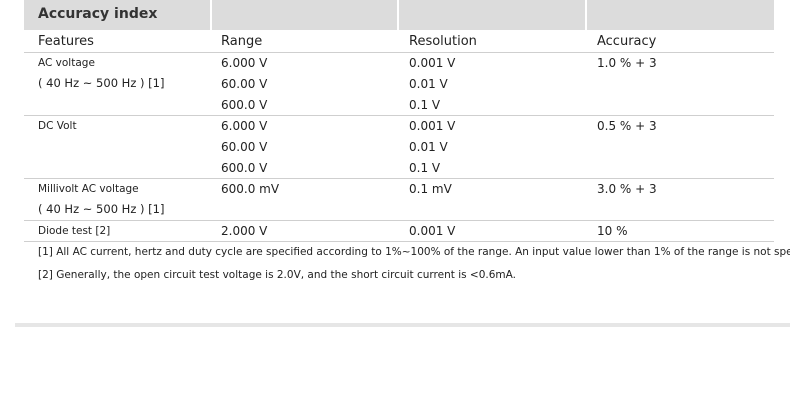 The image size is (790, 412). What do you see at coordinates (88, 189) in the screenshot?
I see `feature: Millivolt AC voltage` at bounding box center [88, 189].